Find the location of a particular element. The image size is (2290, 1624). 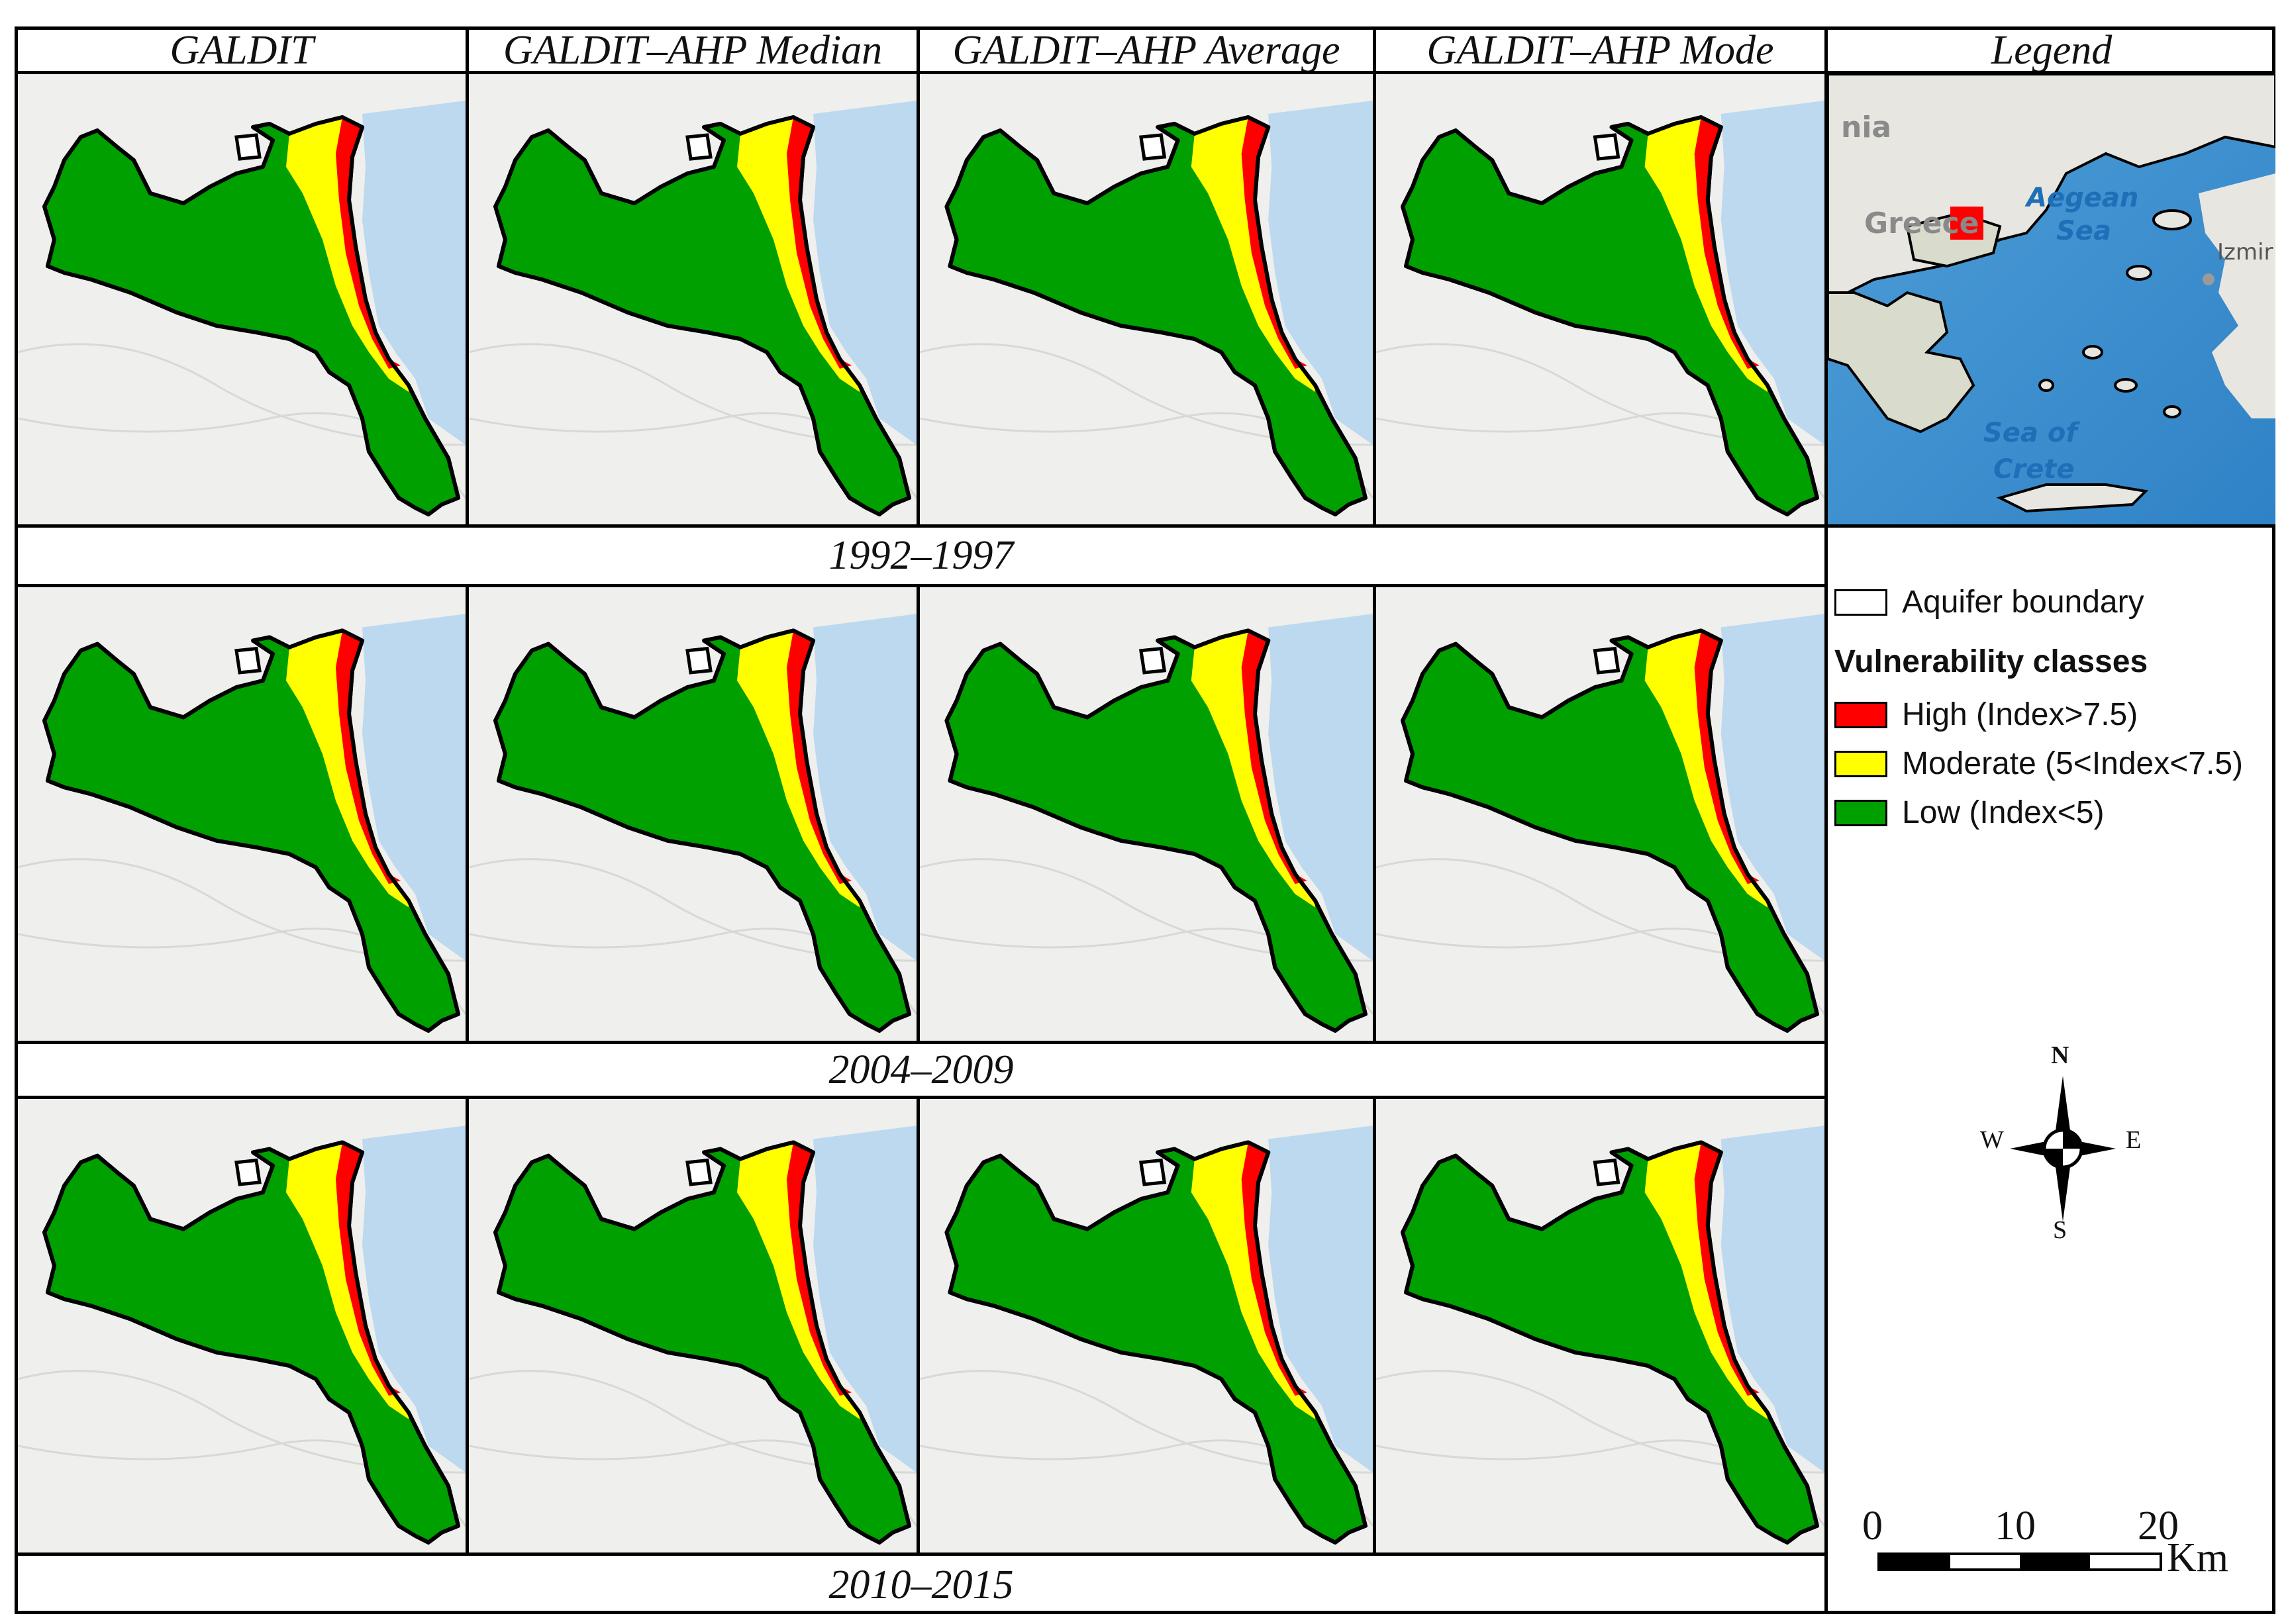

inset-label-izmir: Izmir is located at coordinates (2245, 252).